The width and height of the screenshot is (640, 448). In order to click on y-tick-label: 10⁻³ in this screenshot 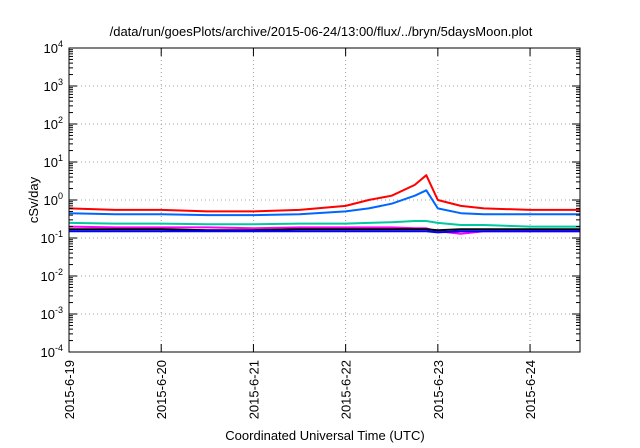, I will do `click(52, 313)`.